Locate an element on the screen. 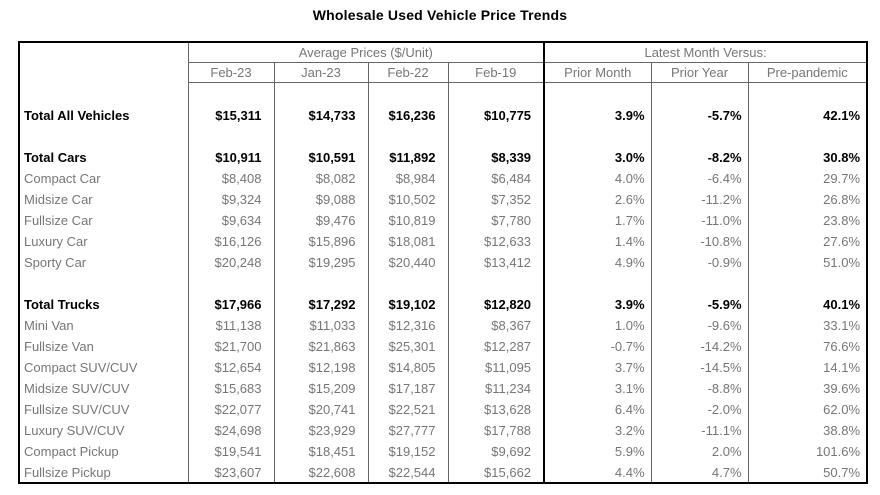  pct-cell: 1.0% is located at coordinates (598, 325).